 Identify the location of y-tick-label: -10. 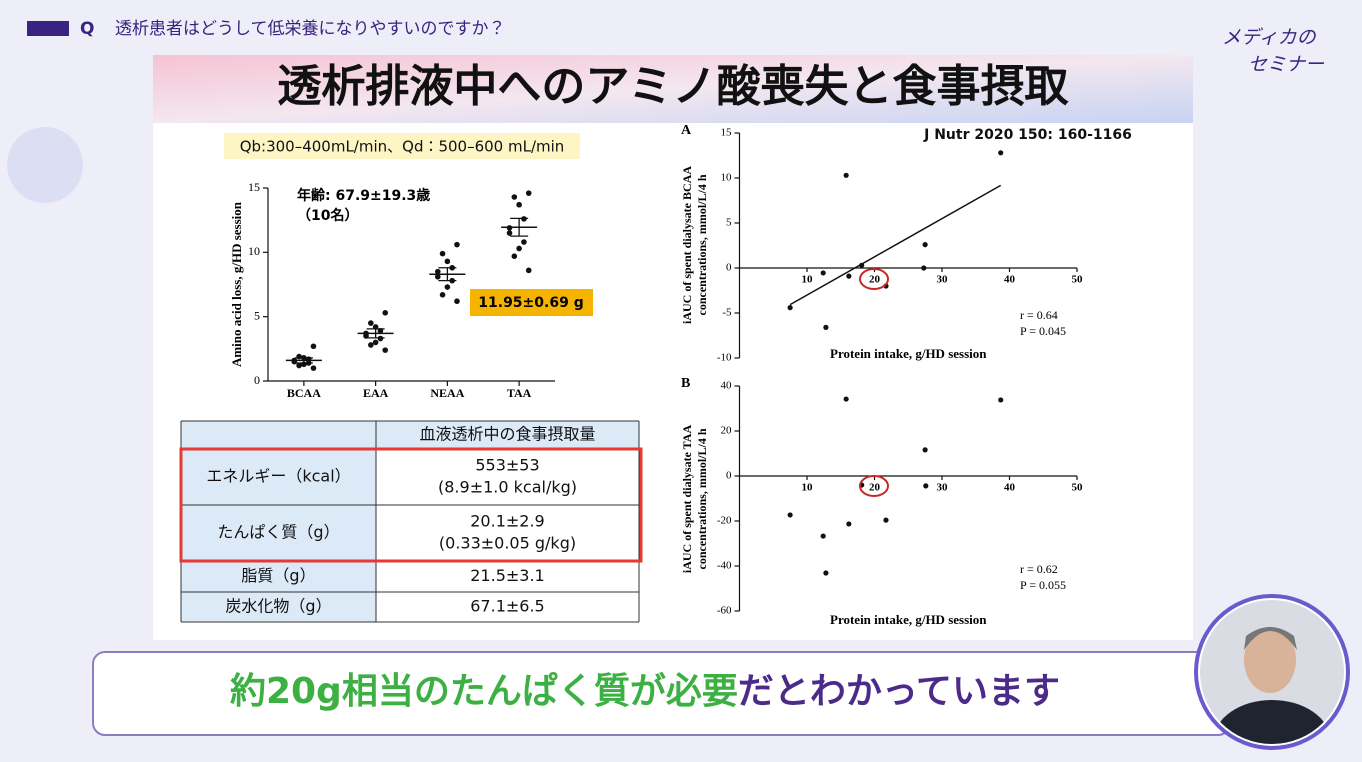
(724, 358).